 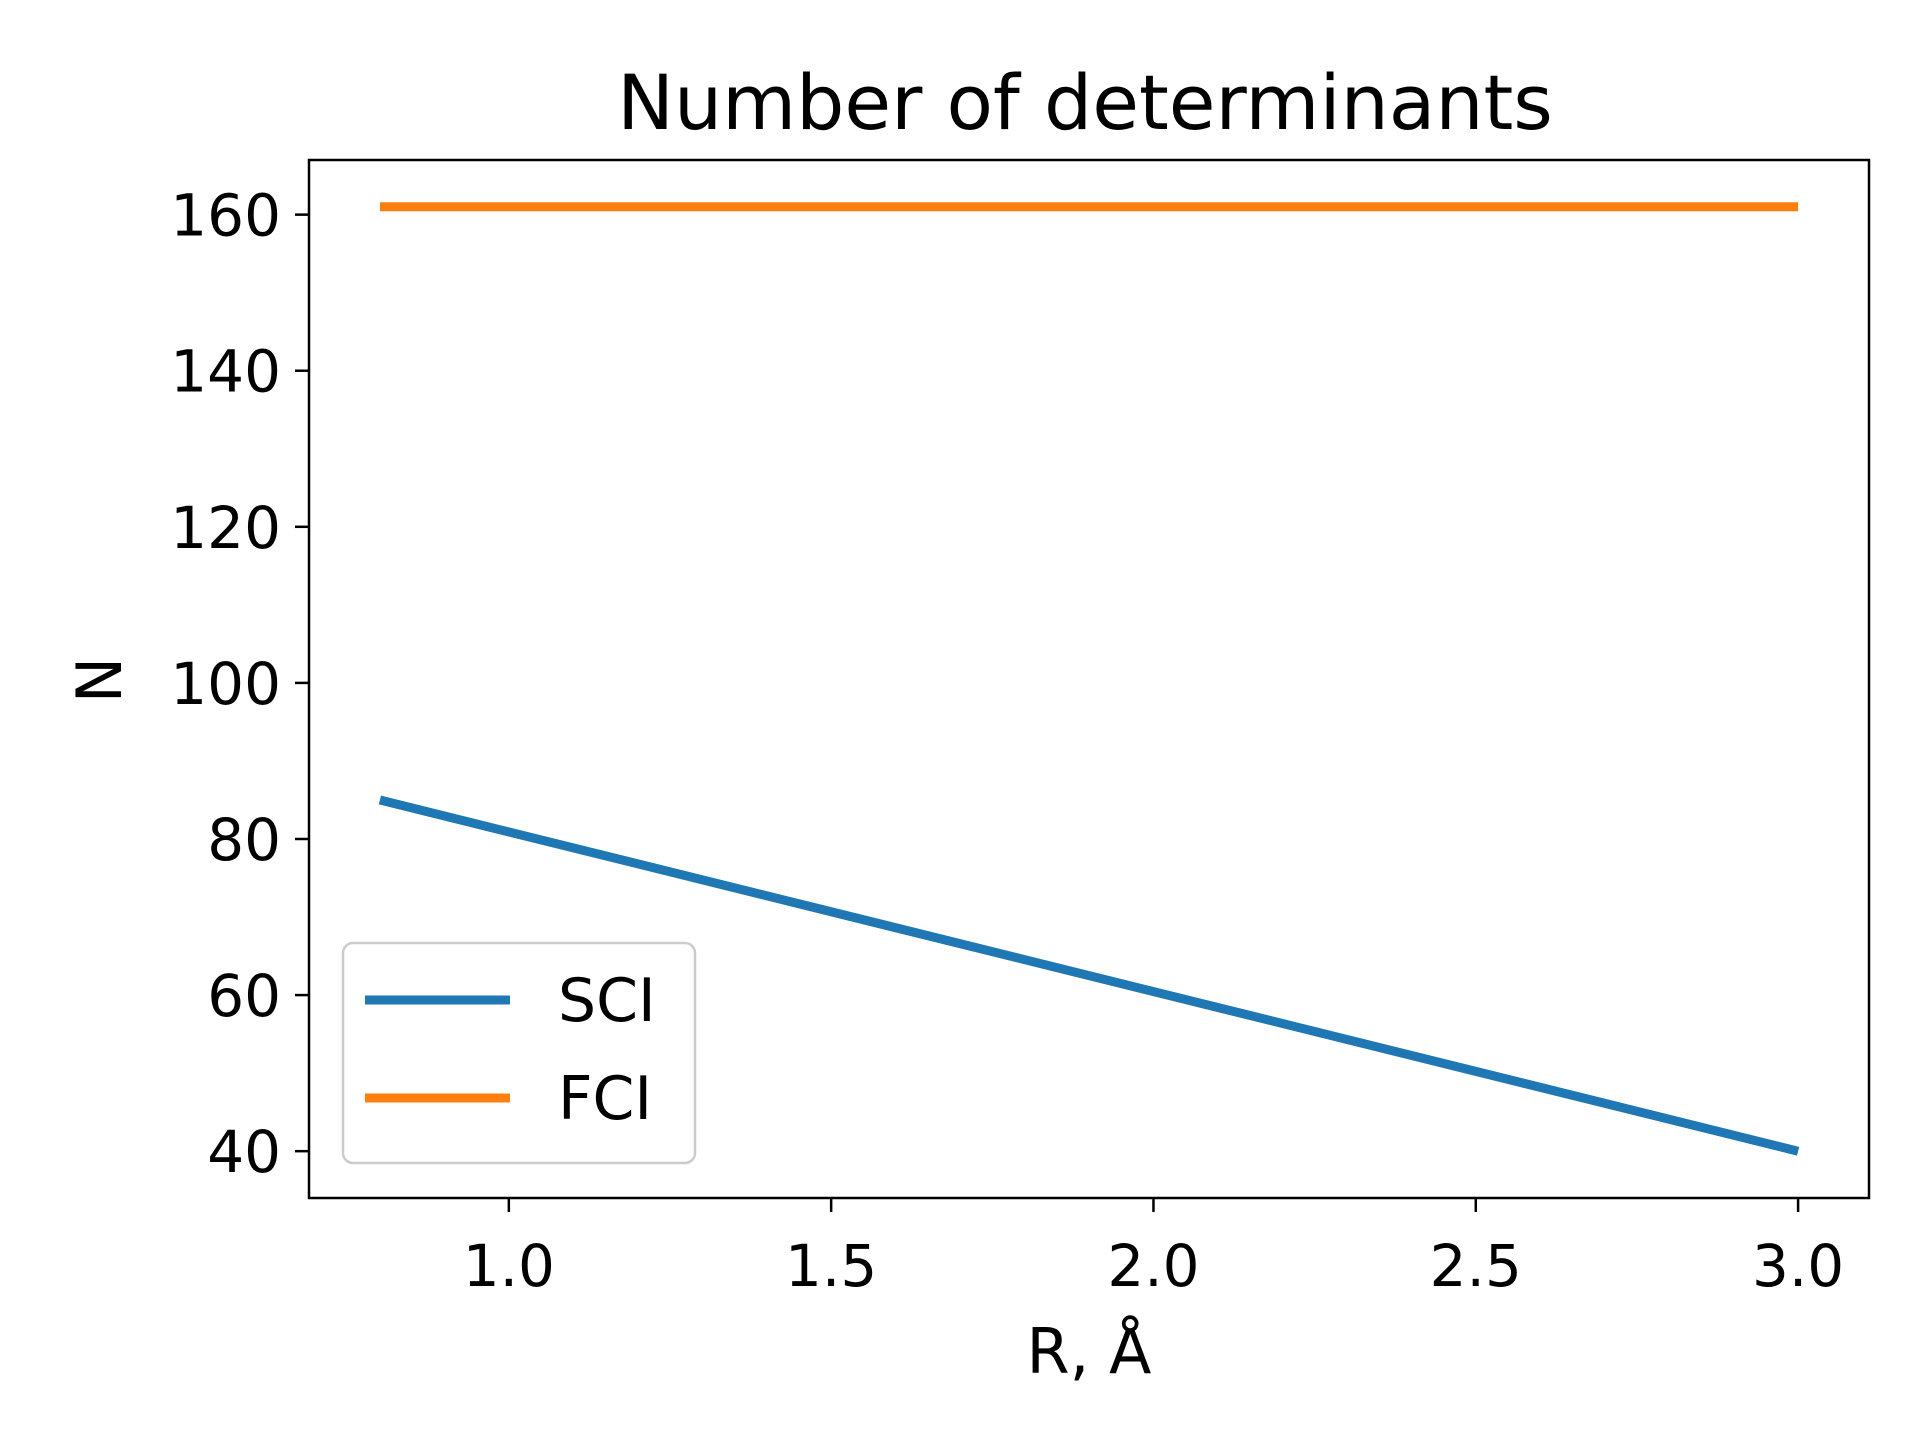 What do you see at coordinates (225, 216) in the screenshot?
I see `y-tick-label: 160` at bounding box center [225, 216].